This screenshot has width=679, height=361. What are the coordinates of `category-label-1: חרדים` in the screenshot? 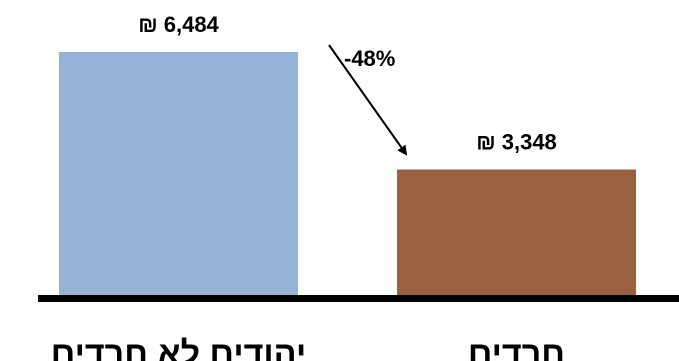 It's located at (516, 348).